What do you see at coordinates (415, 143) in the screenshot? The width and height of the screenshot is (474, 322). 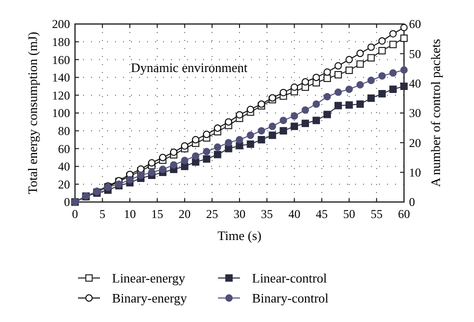 I see `y2-tick-label: 20` at bounding box center [415, 143].